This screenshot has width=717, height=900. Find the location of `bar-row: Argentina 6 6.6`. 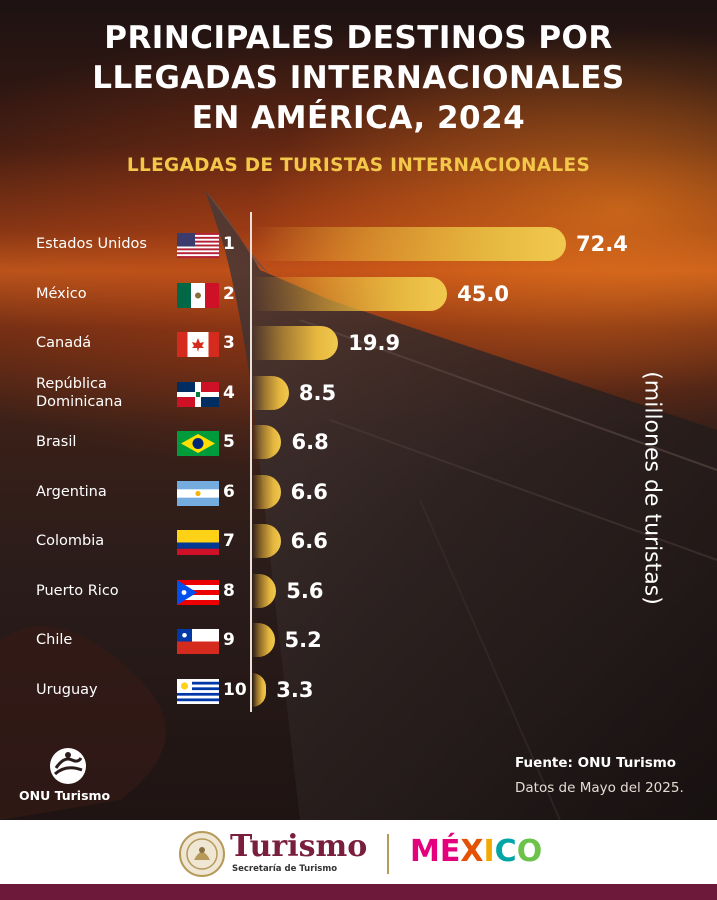

bar-row: Argentina 6 6.6 is located at coordinates (358, 492).